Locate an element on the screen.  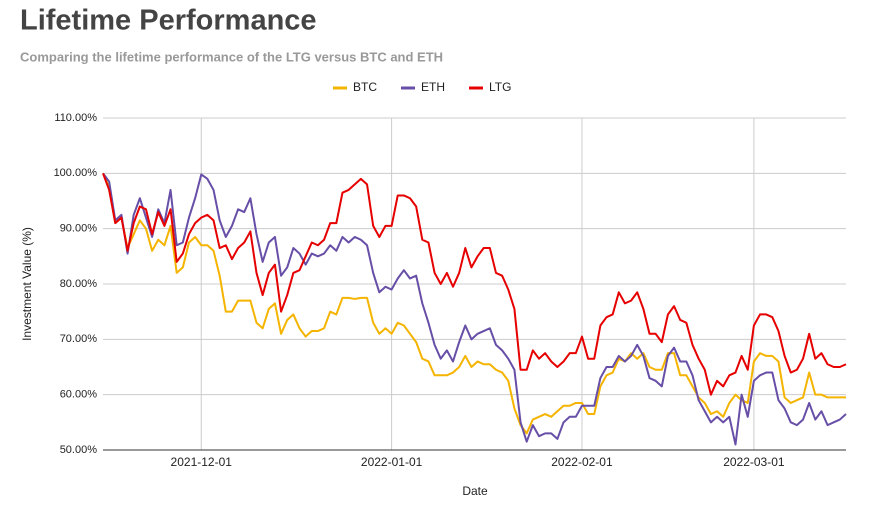
x-tick-label: 2022-02-01 is located at coordinates (582, 462).